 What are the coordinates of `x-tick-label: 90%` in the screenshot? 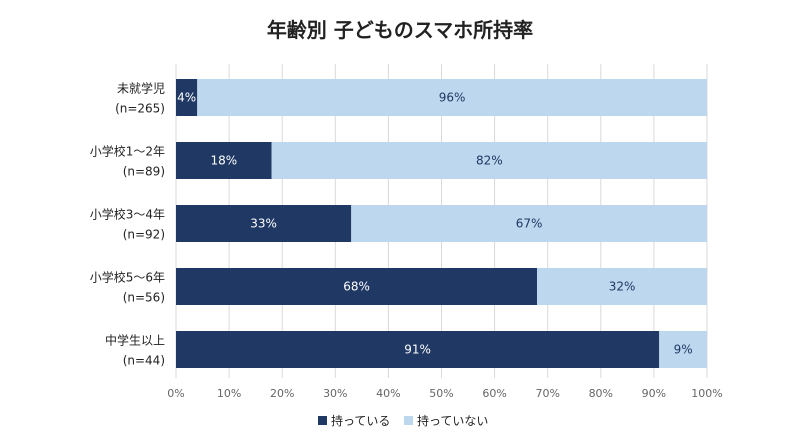 It's located at (654, 393).